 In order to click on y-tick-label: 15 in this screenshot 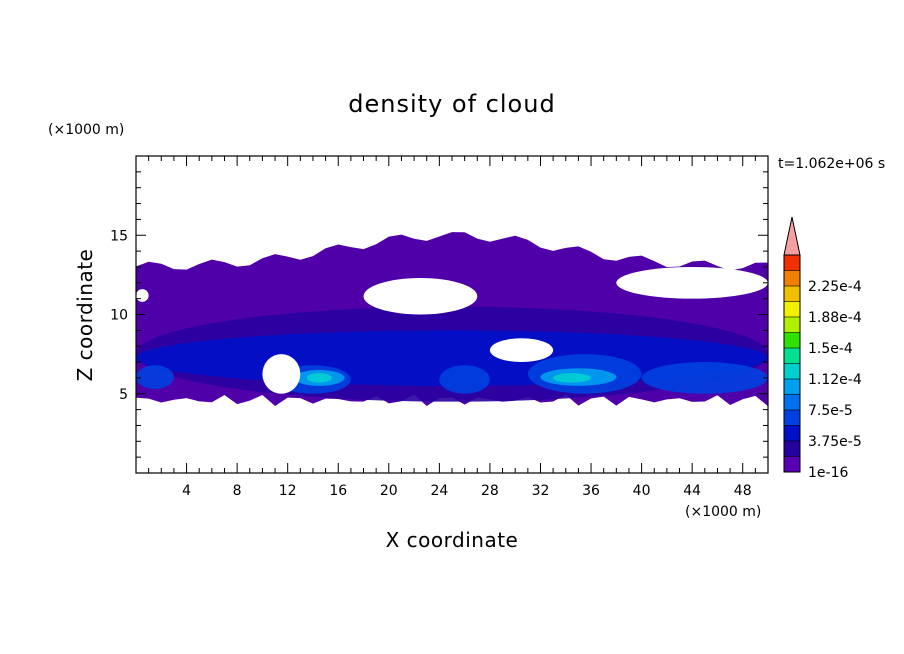, I will do `click(119, 236)`.